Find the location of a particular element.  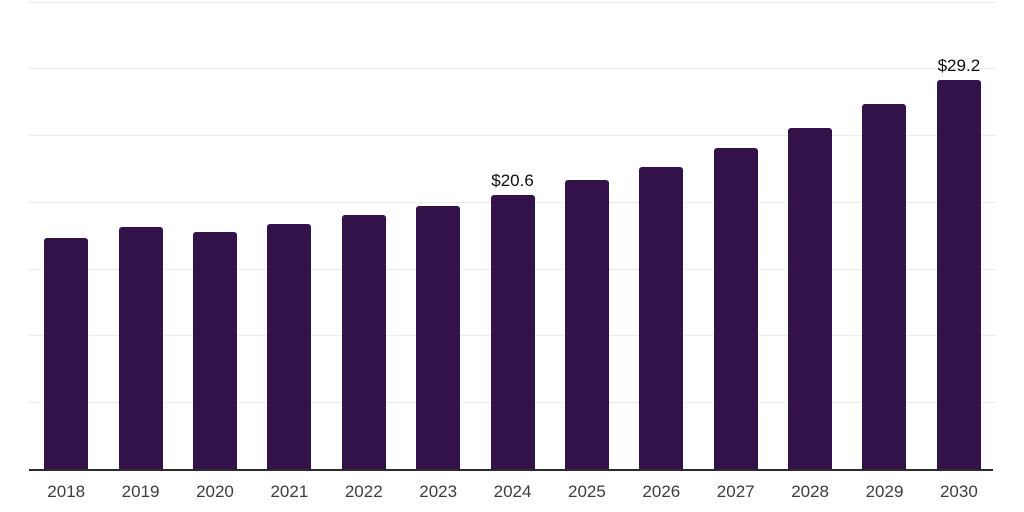

bar-slot-2026 is located at coordinates (661, 235).